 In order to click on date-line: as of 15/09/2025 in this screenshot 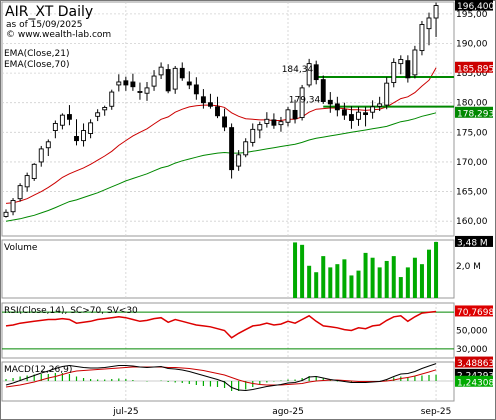, I will do `click(44, 25)`.